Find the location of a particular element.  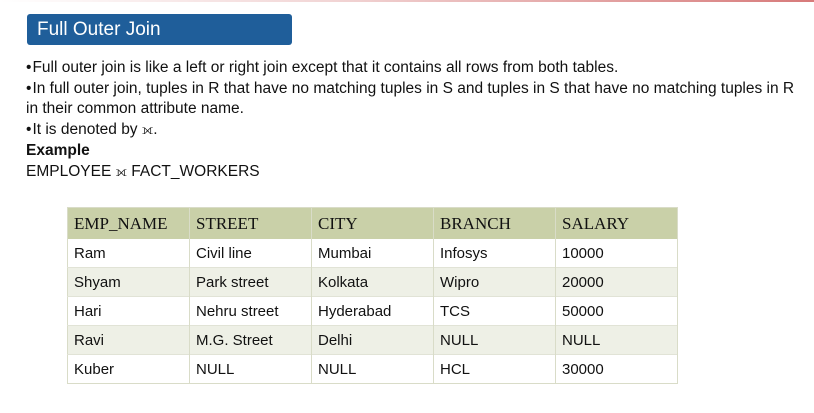

table-cell: 10000 is located at coordinates (616, 253).